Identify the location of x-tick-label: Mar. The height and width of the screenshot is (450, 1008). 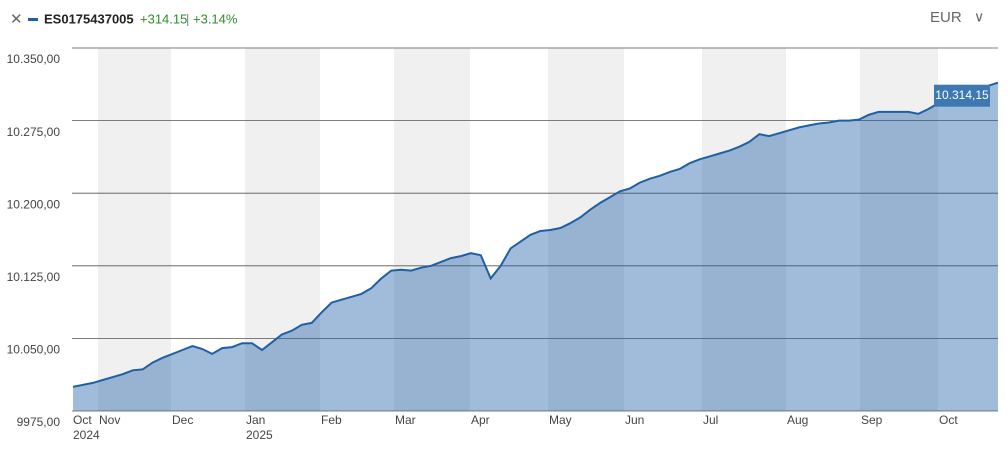
(405, 420).